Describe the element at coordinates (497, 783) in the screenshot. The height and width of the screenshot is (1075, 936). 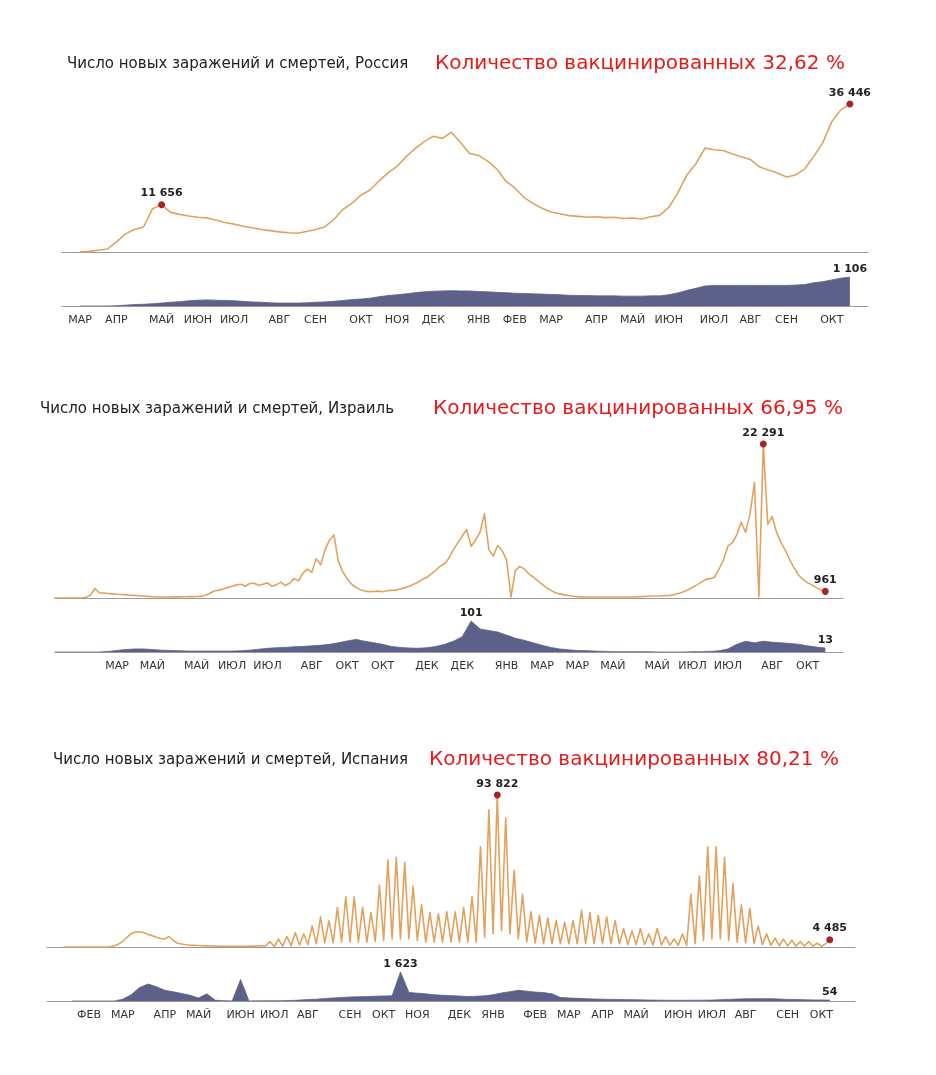
I see `data-label: 93 822` at that location.